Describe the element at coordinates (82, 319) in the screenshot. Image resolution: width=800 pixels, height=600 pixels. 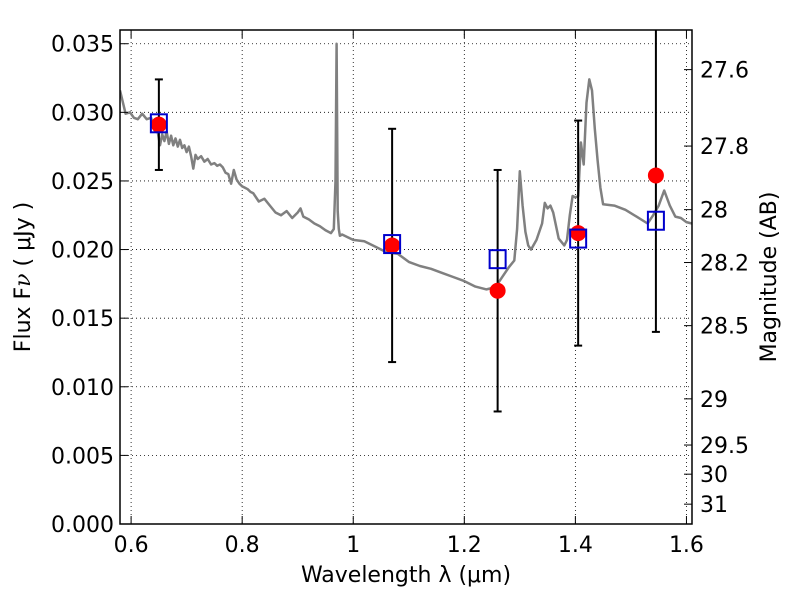
I see `y-tick-label: 0.015` at that location.